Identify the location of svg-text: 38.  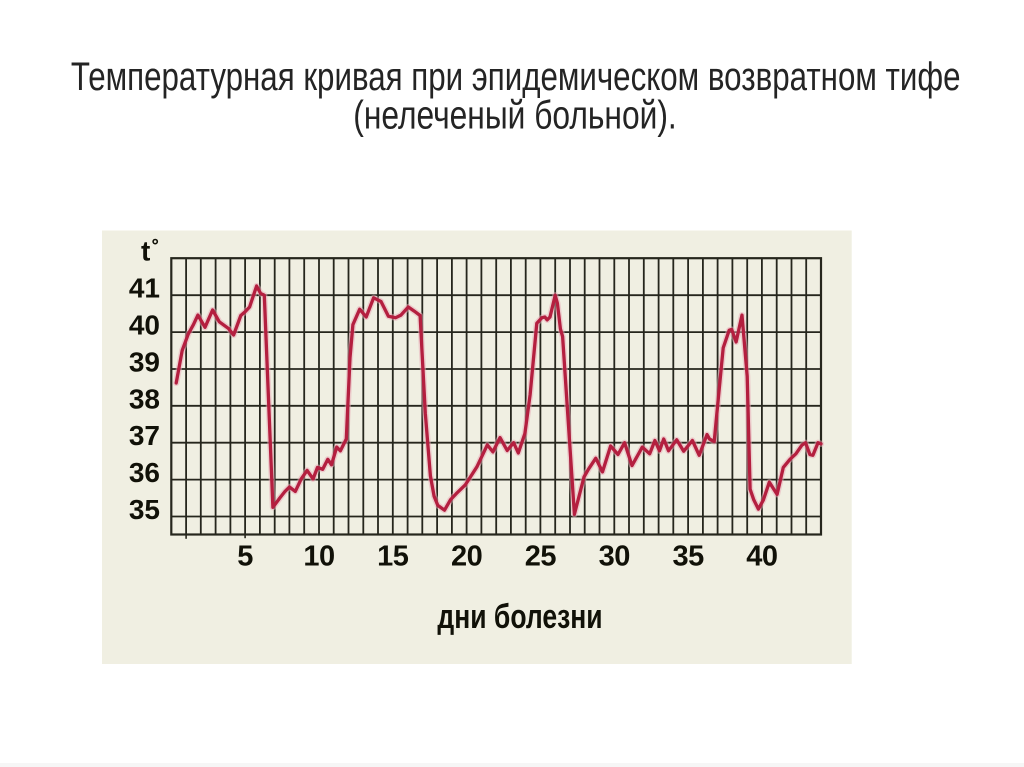
(144, 398).